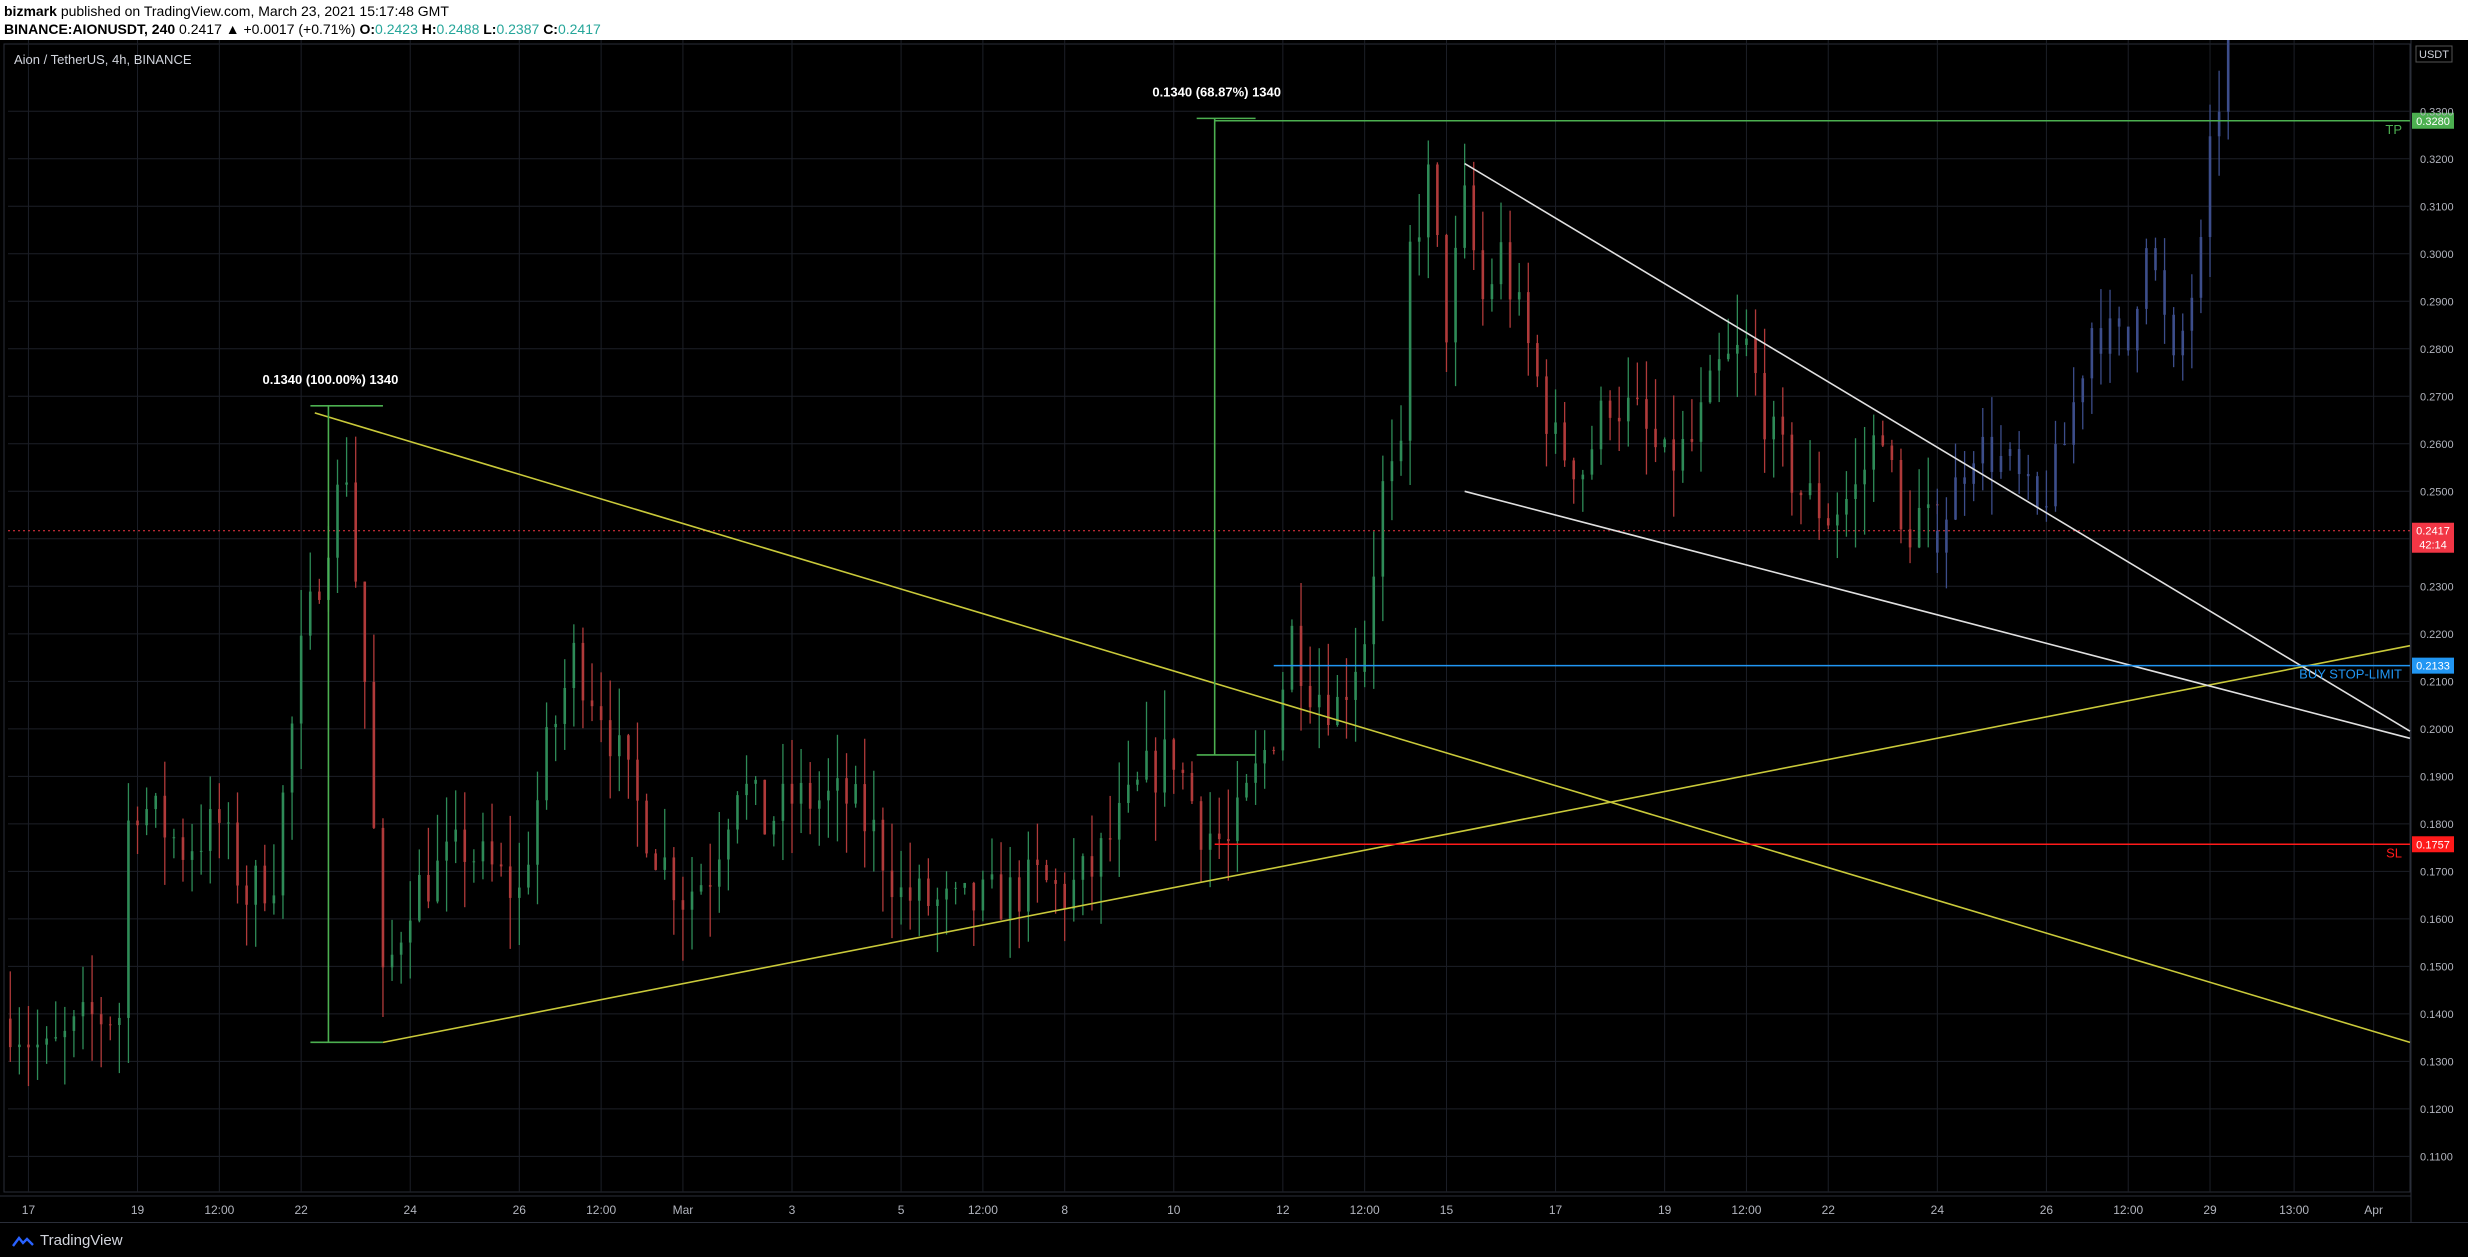 The width and height of the screenshot is (2468, 1257). What do you see at coordinates (2437, 1015) in the screenshot?
I see `price-tick-label: 0.1400` at bounding box center [2437, 1015].